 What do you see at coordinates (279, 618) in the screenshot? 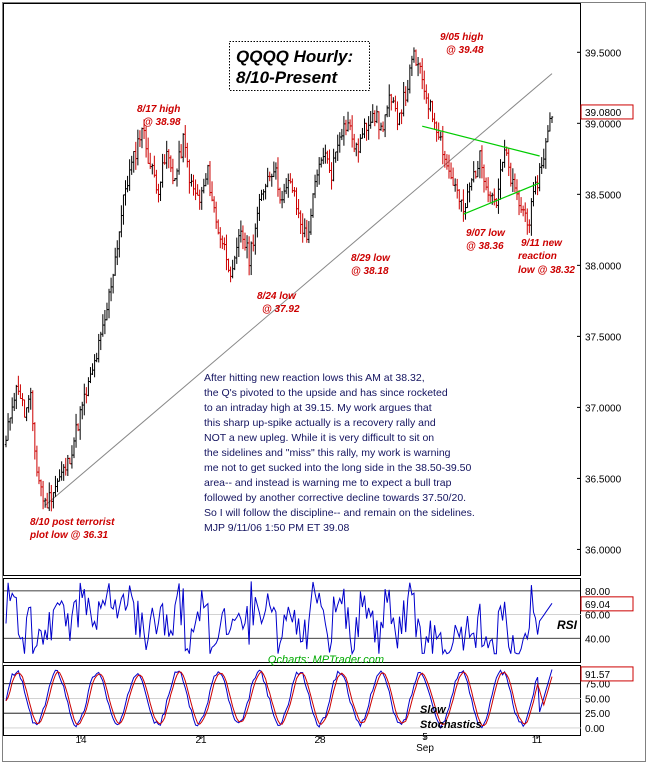
I see `rsi-line` at bounding box center [279, 618].